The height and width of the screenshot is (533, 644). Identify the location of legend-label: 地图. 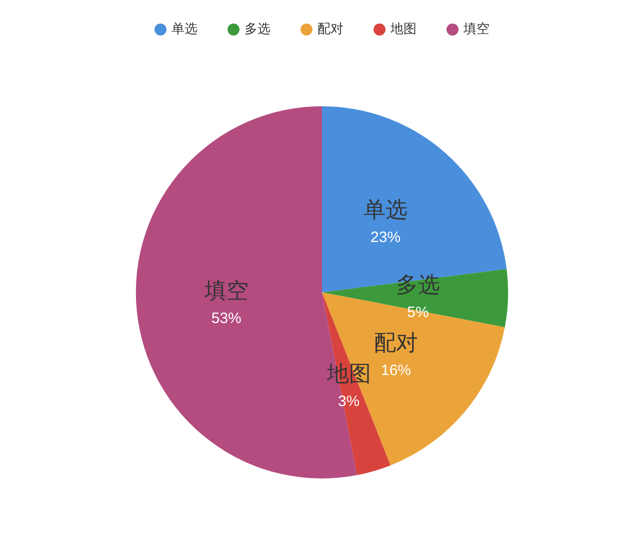
(403, 29).